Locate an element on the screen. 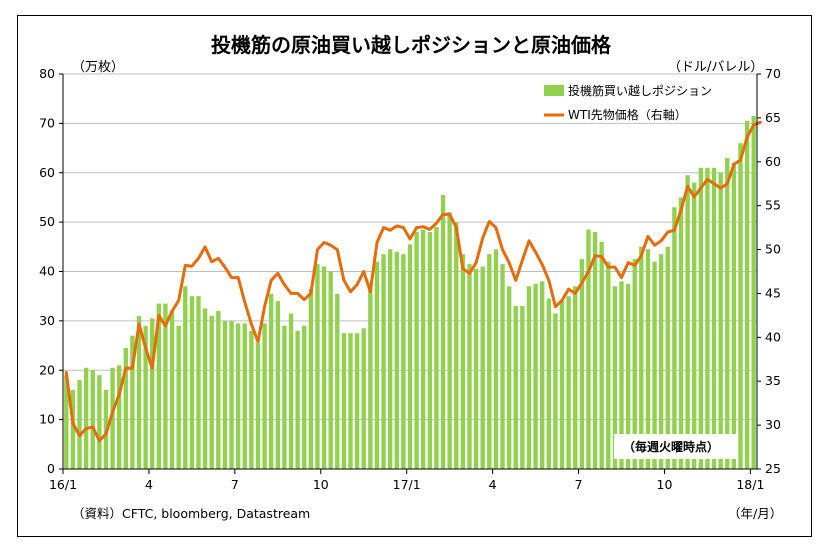 The width and height of the screenshot is (832, 559). x-axis-unit: （年/月） is located at coordinates (755, 513).